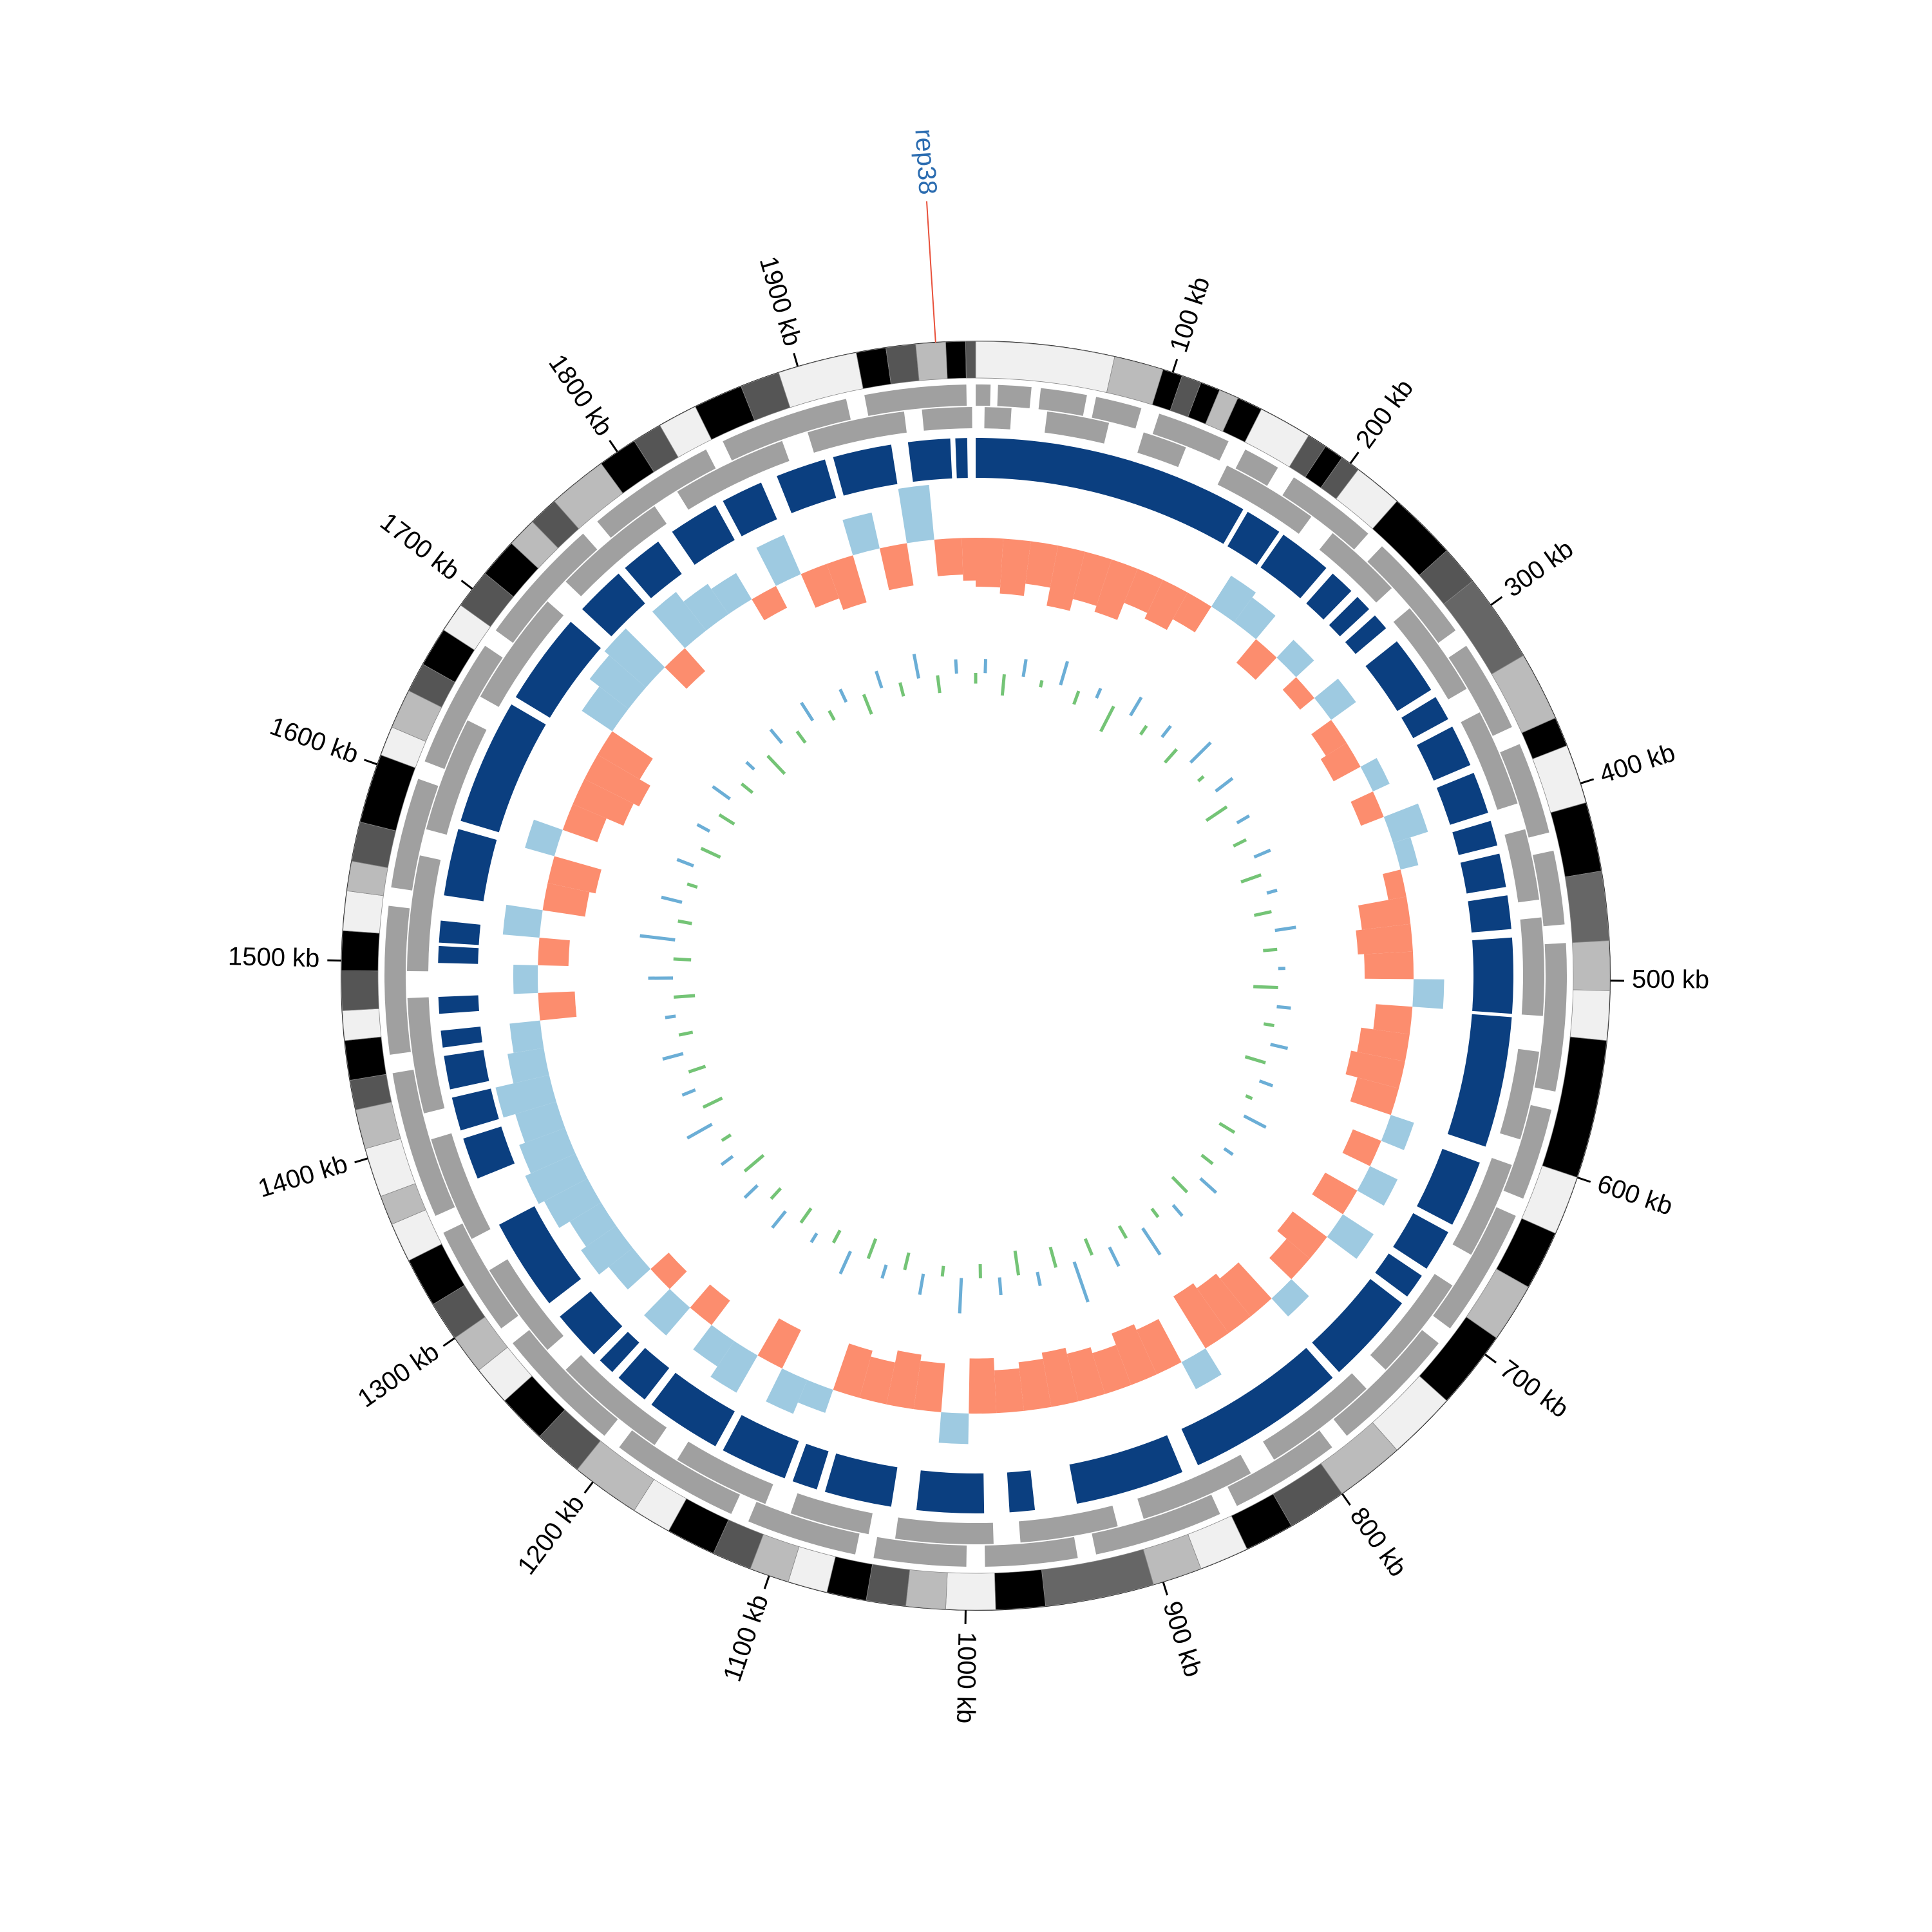  I want to click on tick-label: 800 kb, so click(1378, 1542).